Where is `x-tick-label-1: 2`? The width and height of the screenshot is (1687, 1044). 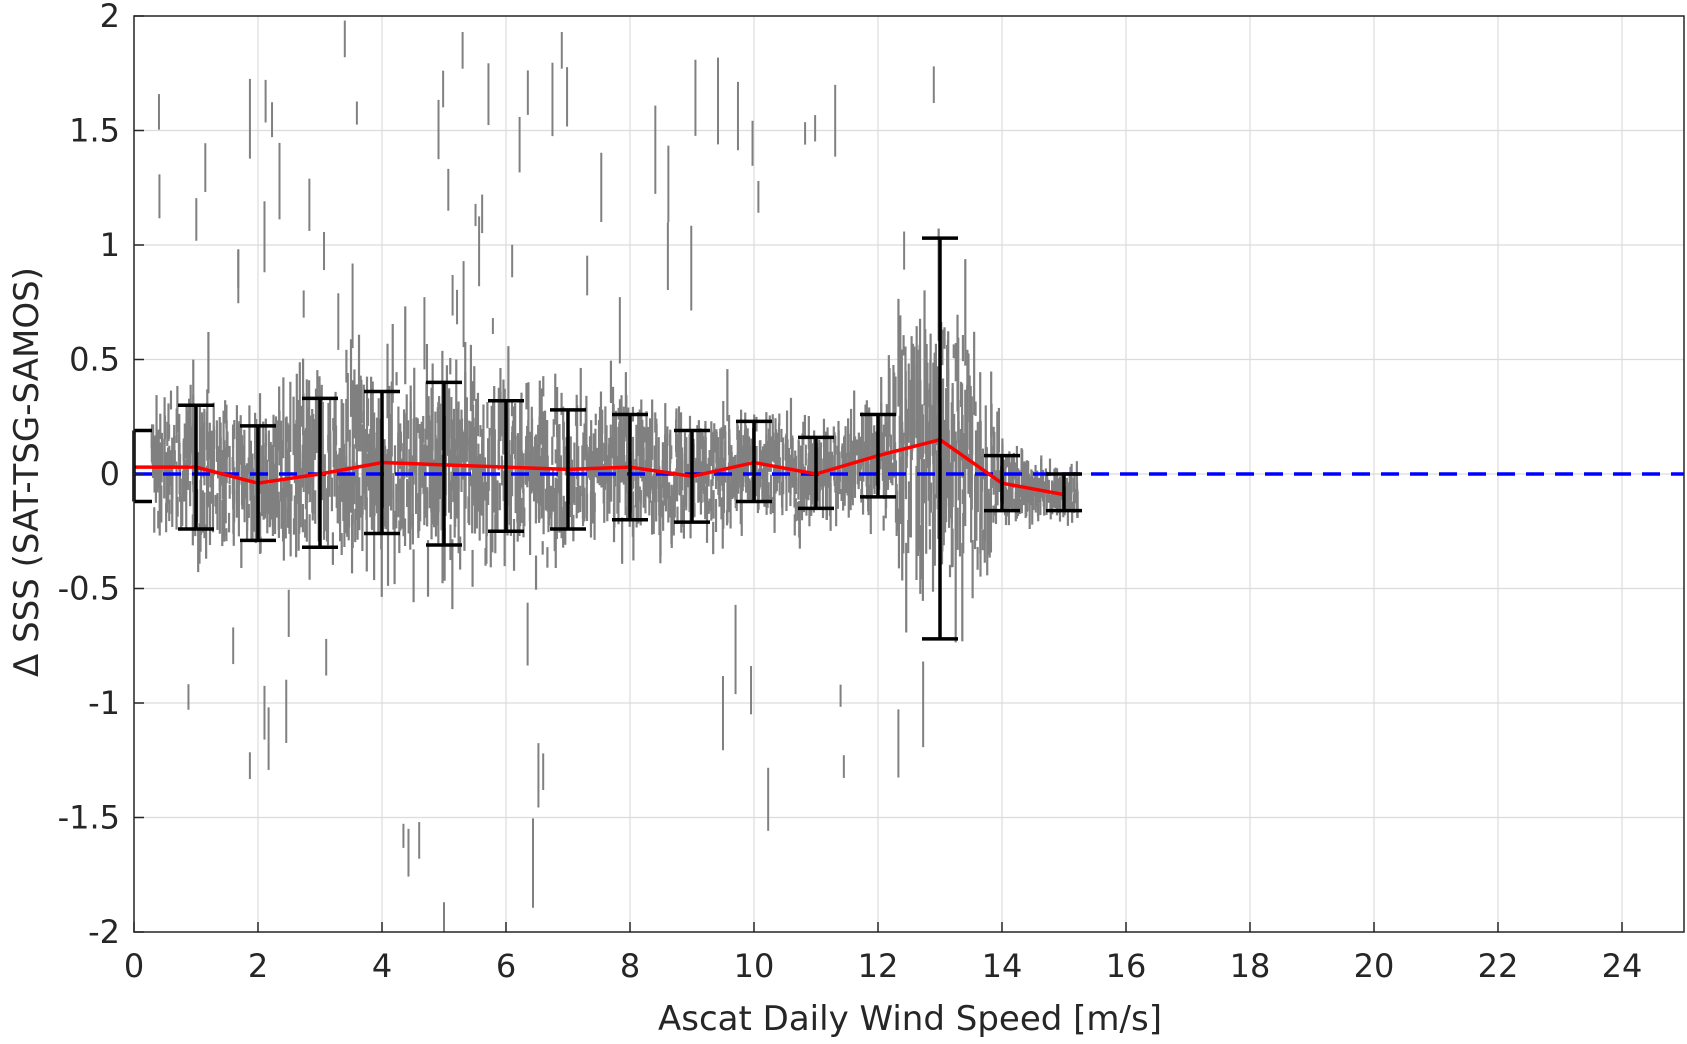 x-tick-label-1: 2 is located at coordinates (258, 966).